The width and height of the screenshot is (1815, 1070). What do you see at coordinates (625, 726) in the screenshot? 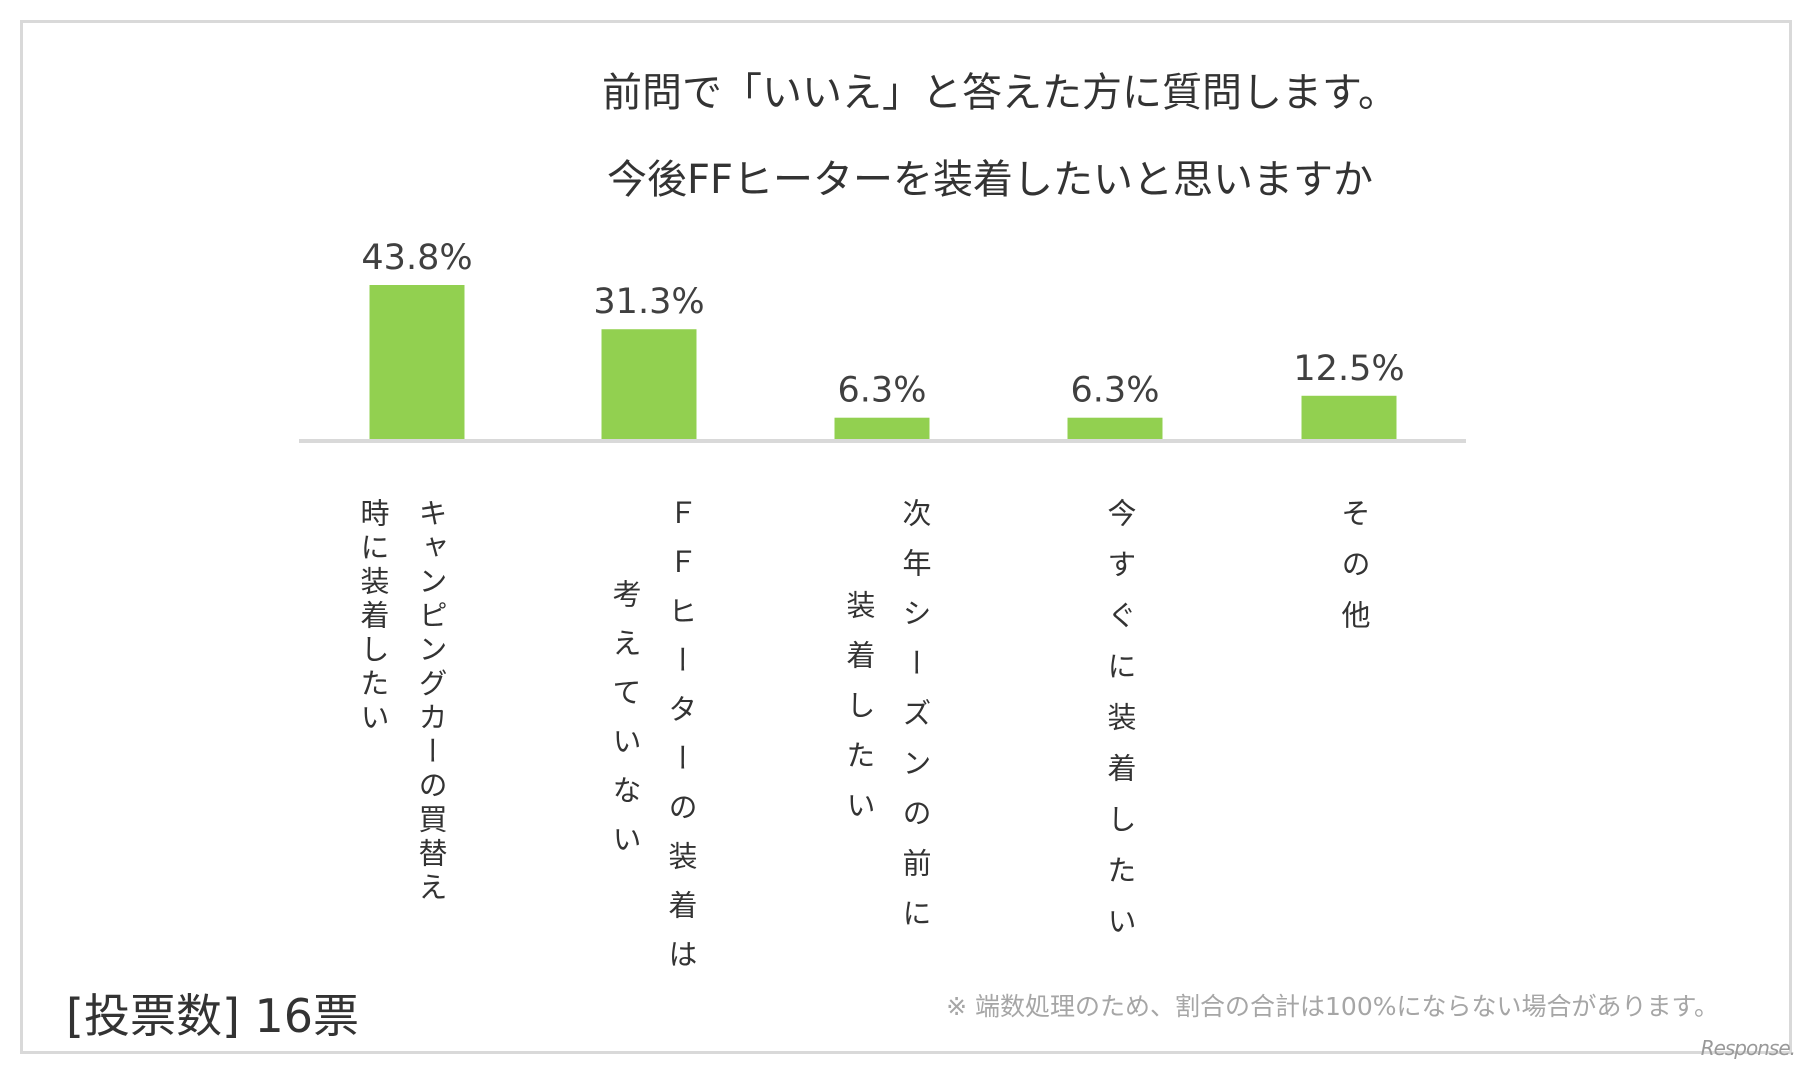
I see `category-label-1-line-1: 考えていない` at bounding box center [625, 726].